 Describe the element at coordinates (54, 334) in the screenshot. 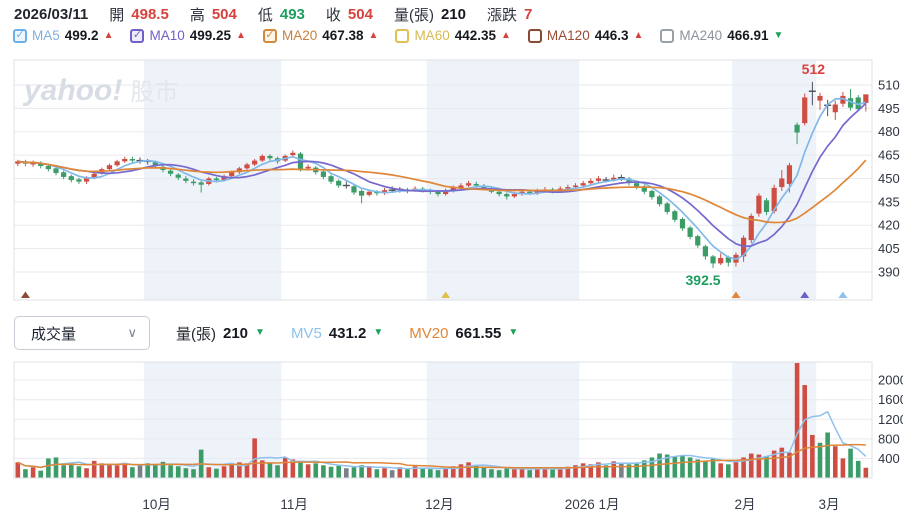

I see `indicator-dropdown-value: 成交量` at that location.